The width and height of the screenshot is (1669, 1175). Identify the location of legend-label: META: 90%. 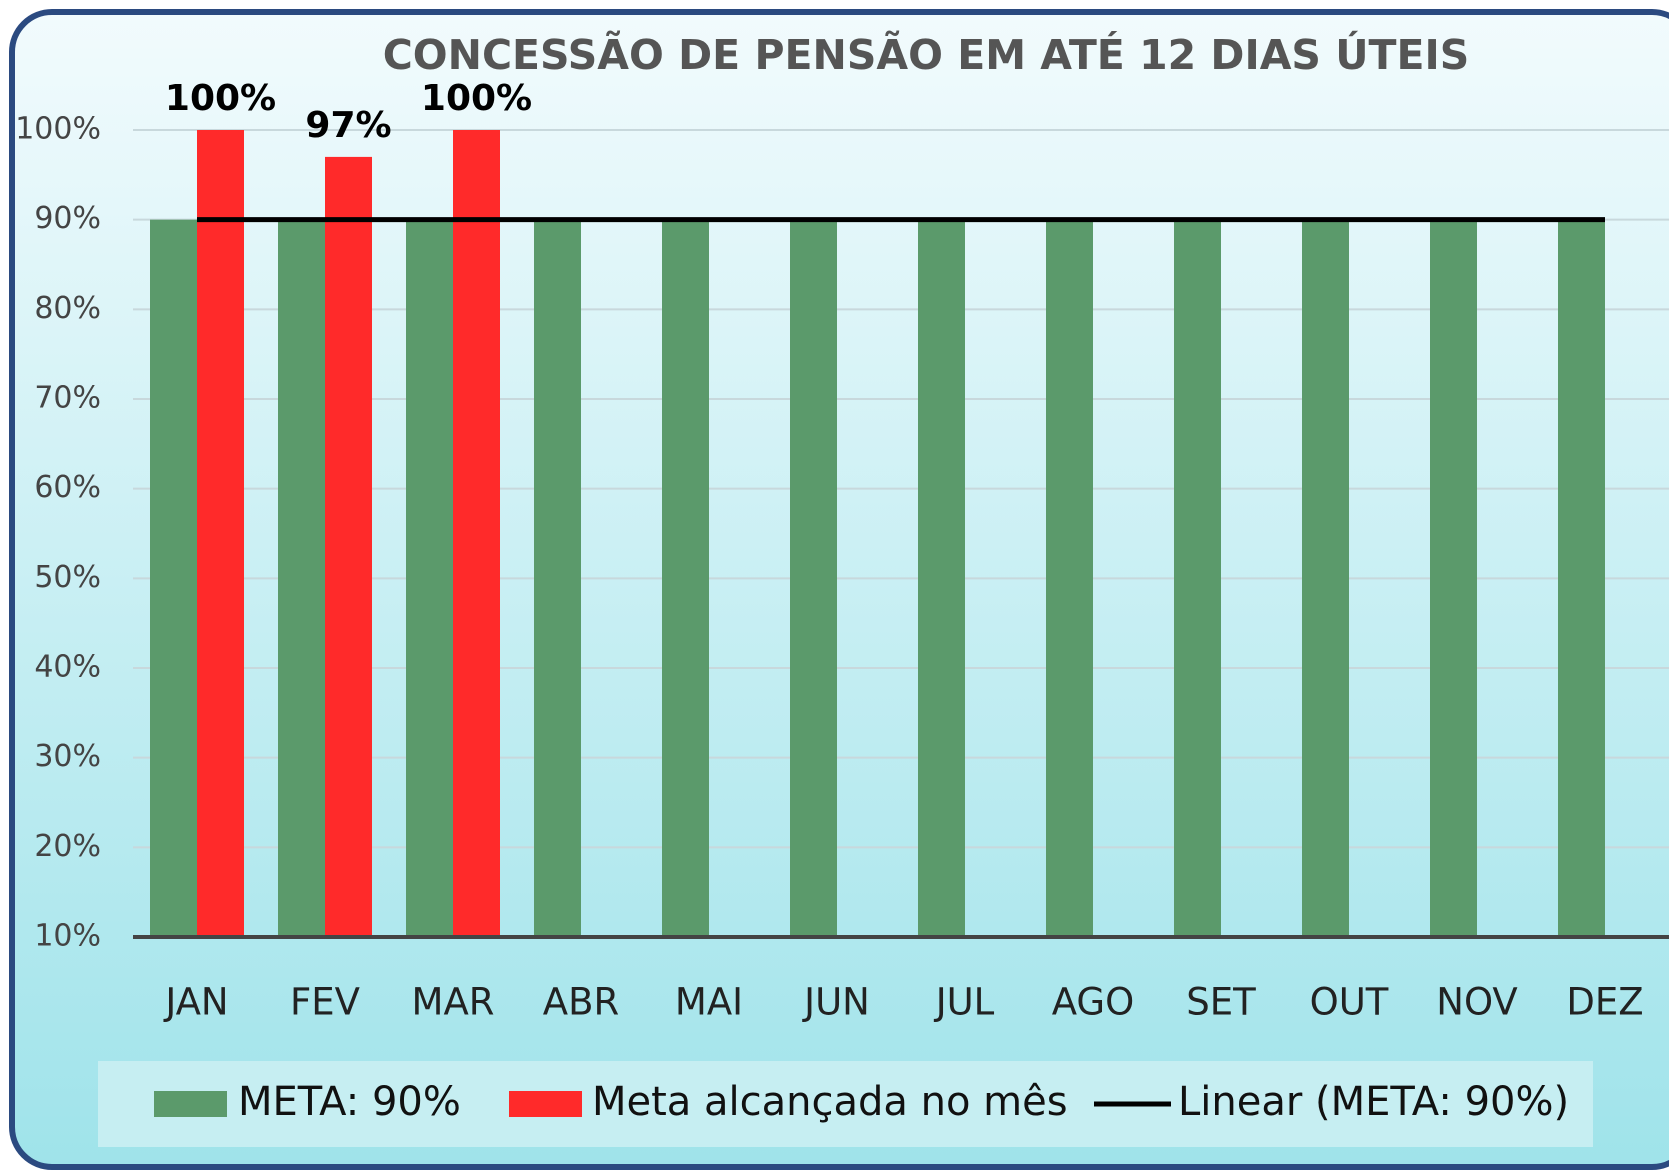
(349, 1102).